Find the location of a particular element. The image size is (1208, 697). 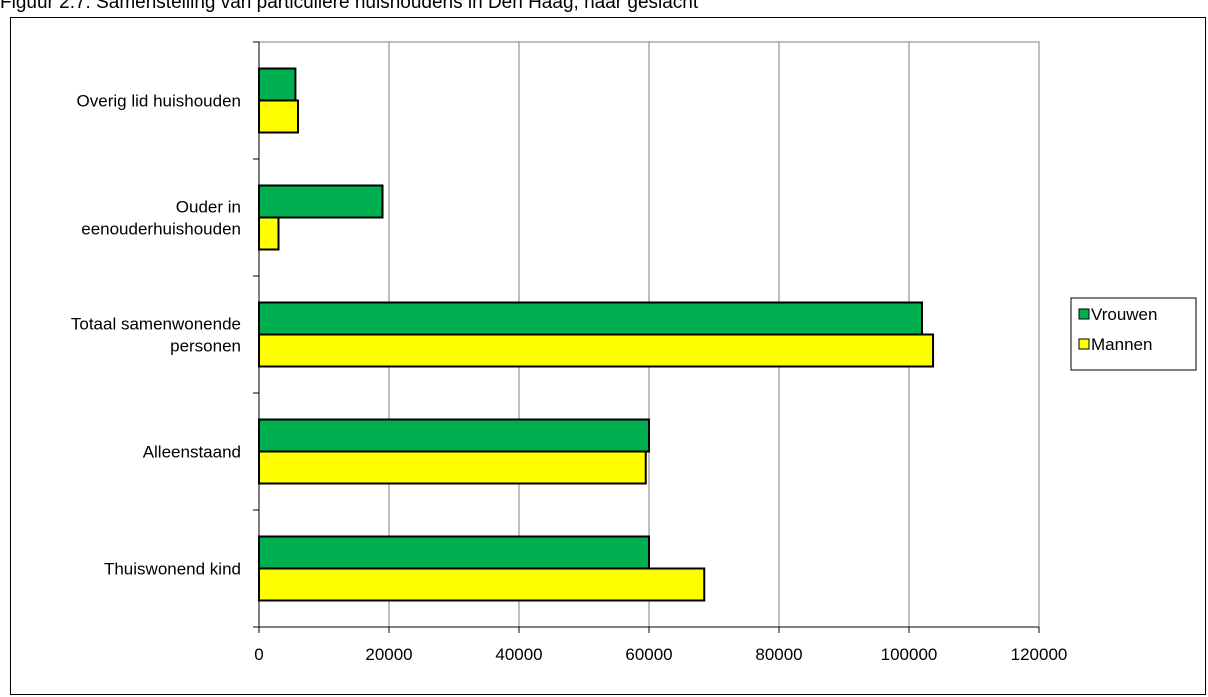

x-tick-label: 20000 is located at coordinates (388, 654).